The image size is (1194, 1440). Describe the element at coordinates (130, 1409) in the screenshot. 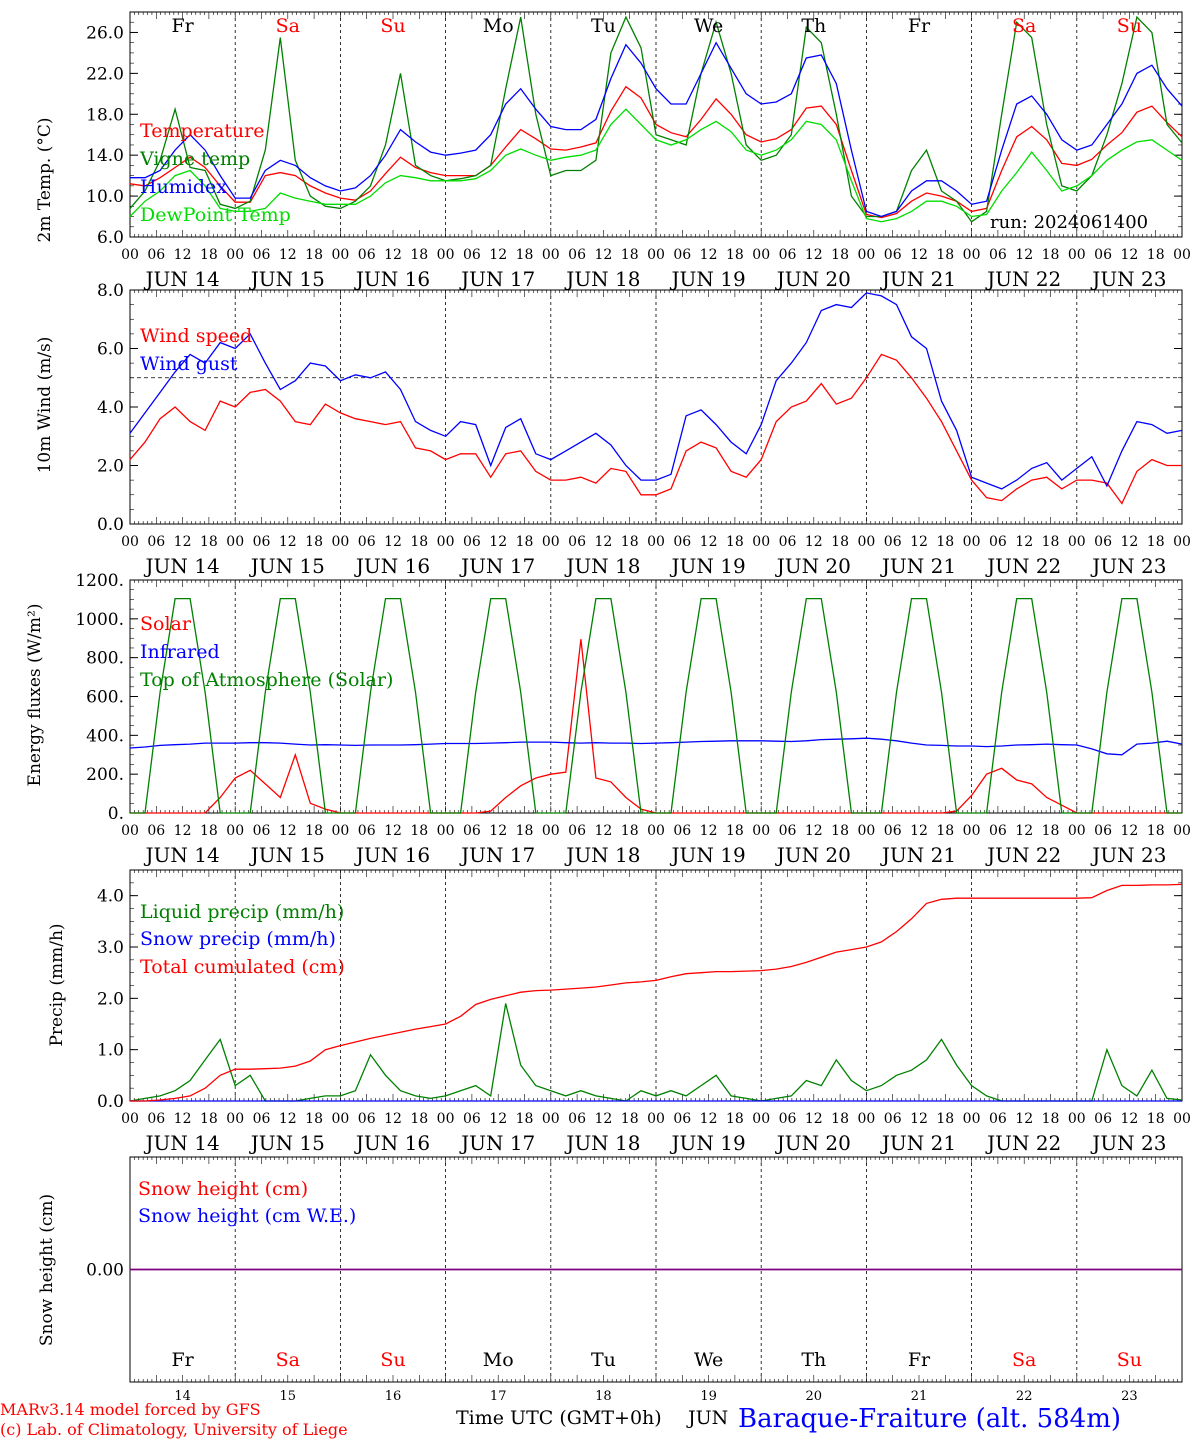

I see `credit-line-1: MARv3.14 model forced by GFS` at that location.